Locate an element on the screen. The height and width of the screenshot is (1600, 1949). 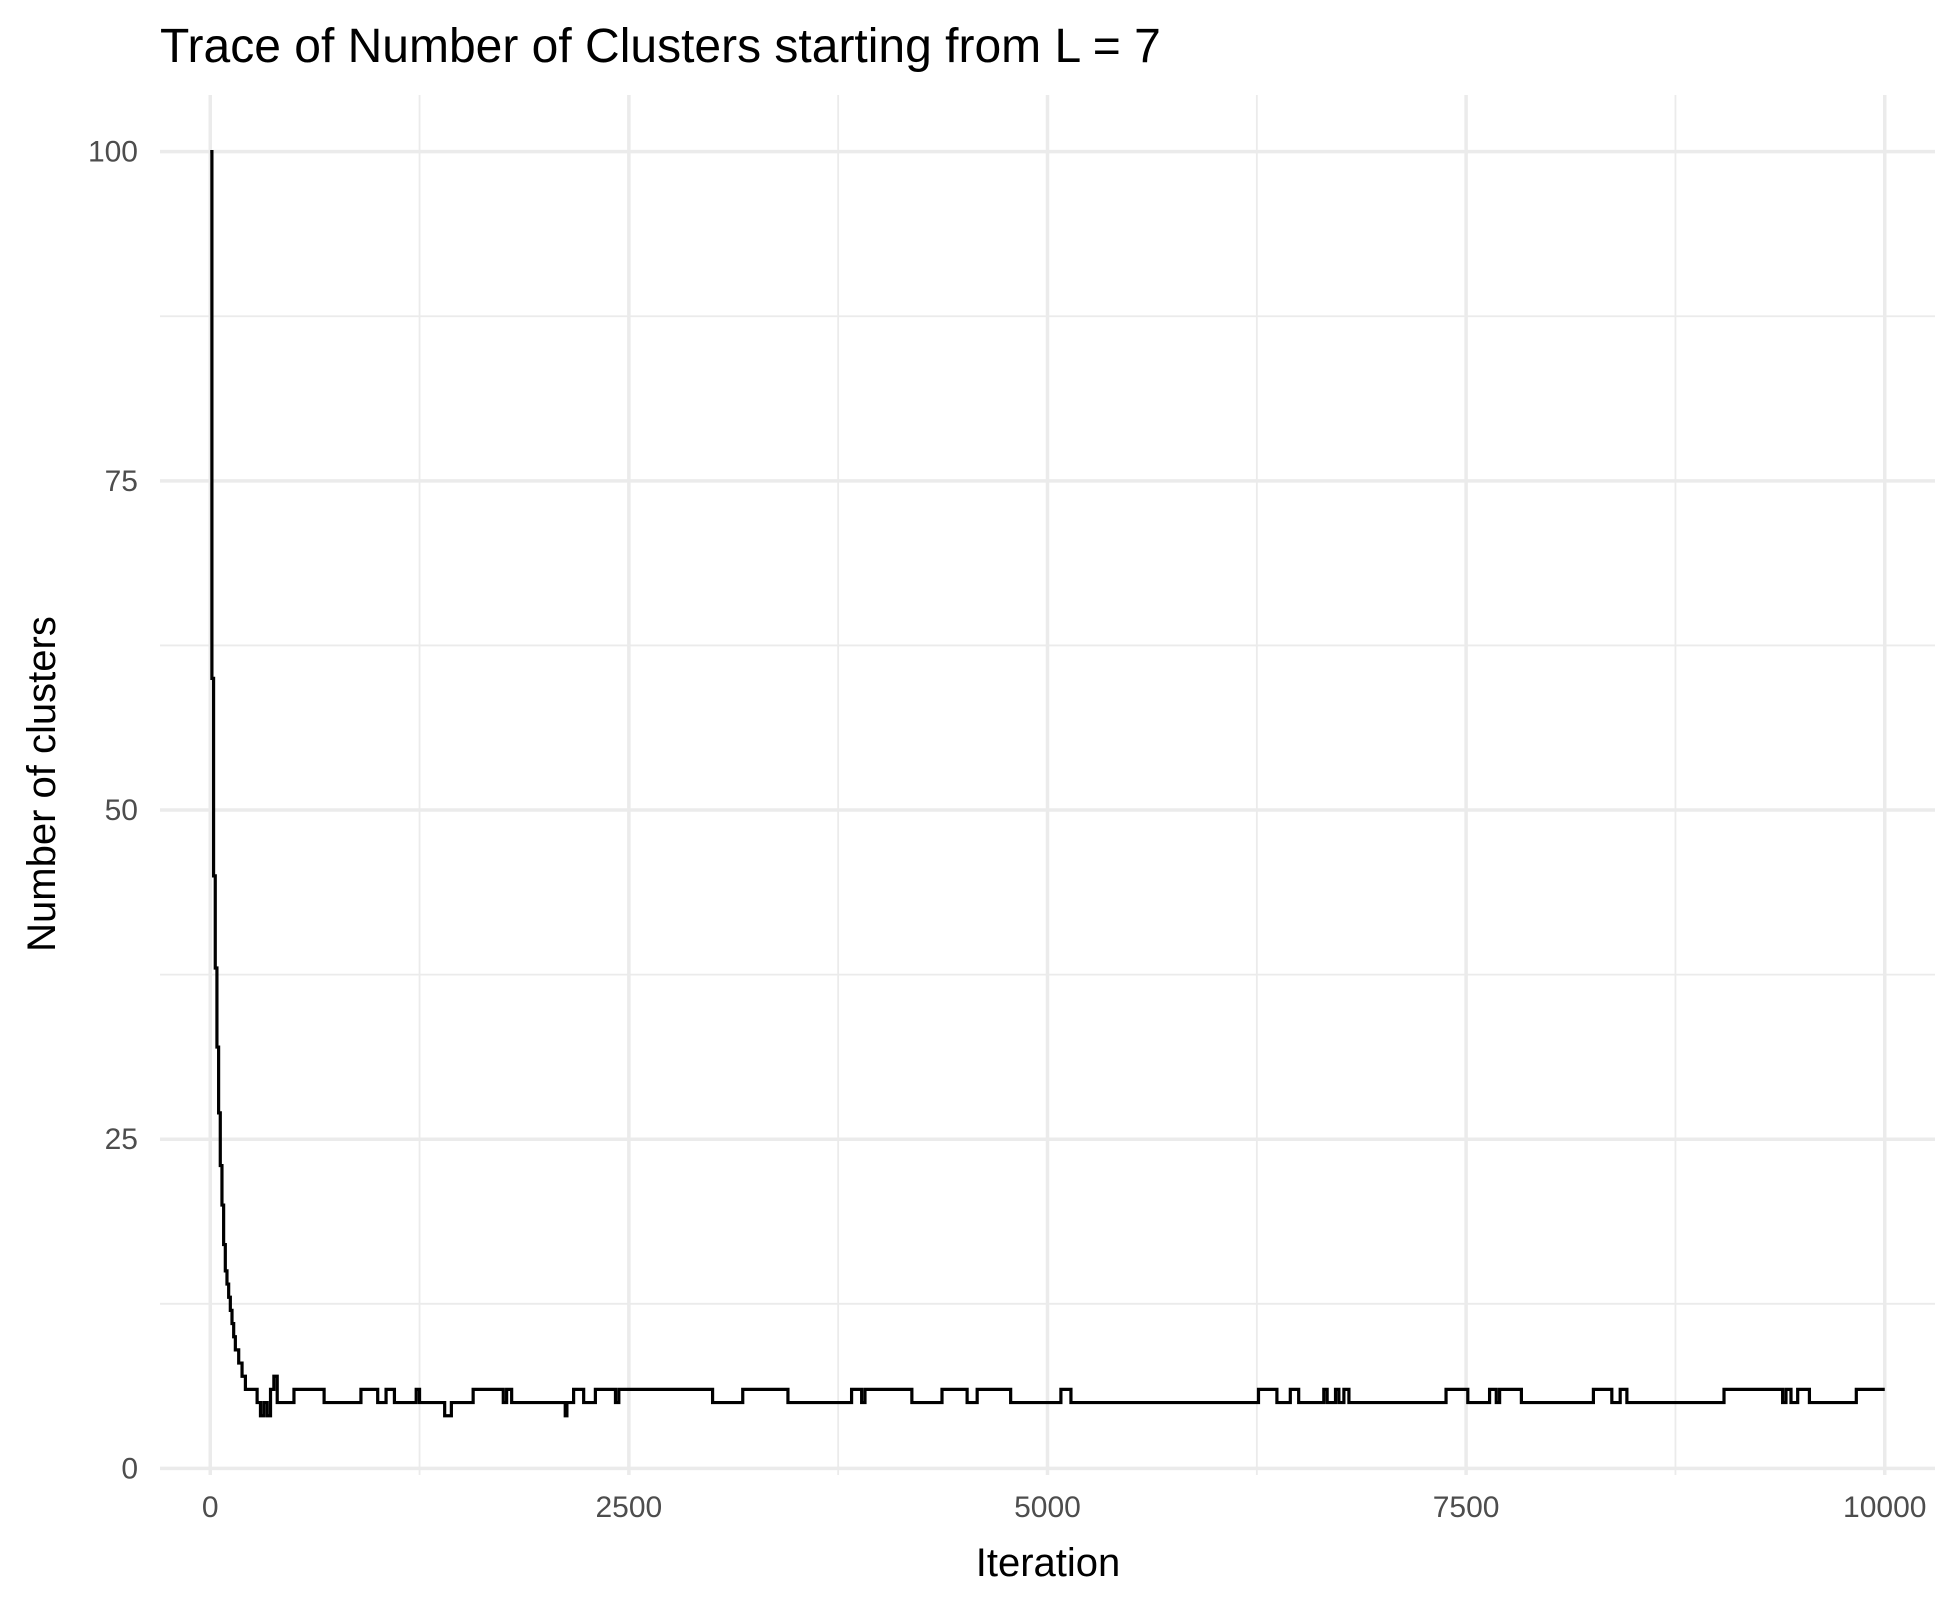
y-tick-label: 25 is located at coordinates (121, 1139).